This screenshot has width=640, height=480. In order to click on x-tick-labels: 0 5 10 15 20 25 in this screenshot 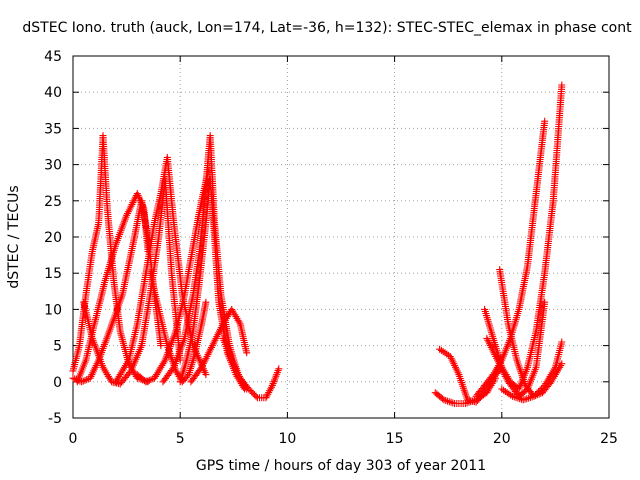, I will do `click(343, 439)`.